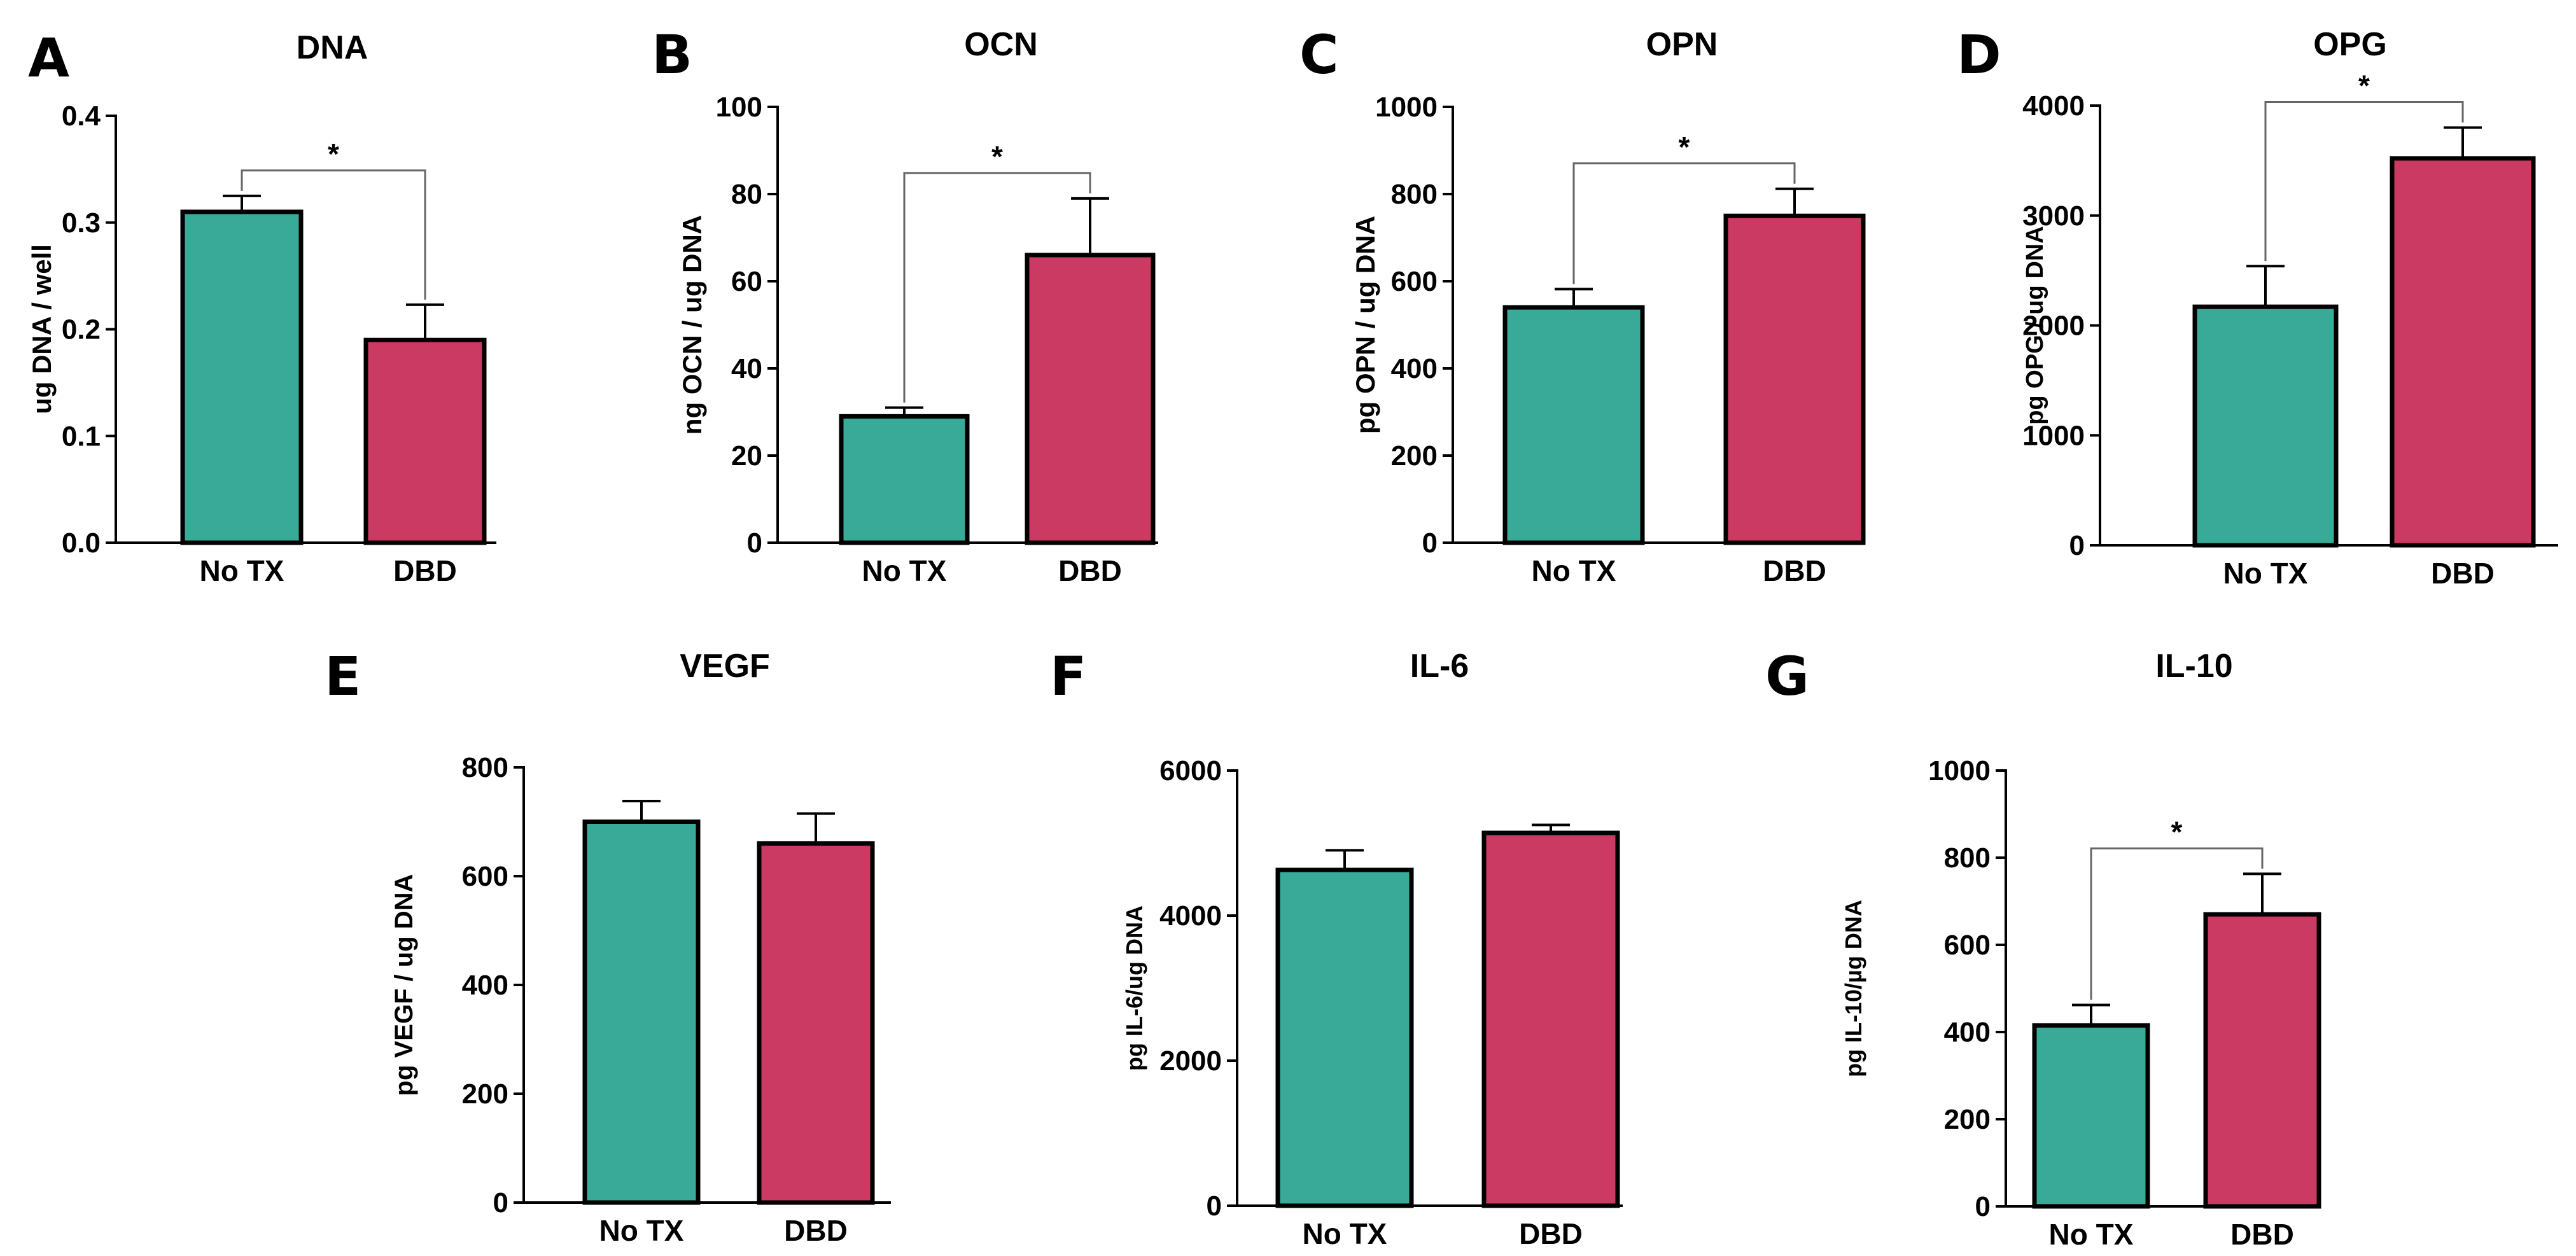 The height and width of the screenshot is (1256, 2576). I want to click on chart-title: IL-6, so click(1439, 666).